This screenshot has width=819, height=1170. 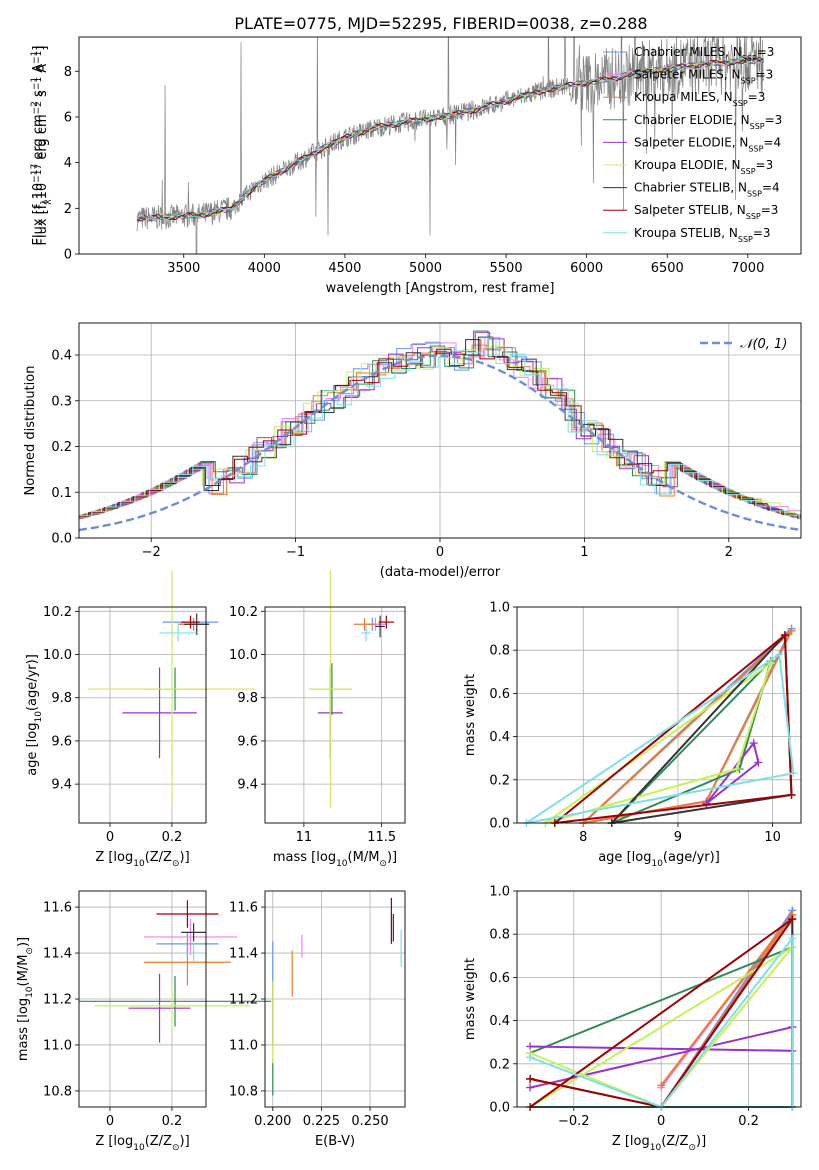 What do you see at coordinates (499, 892) in the screenshot?
I see `y-tick-label: 1.0` at bounding box center [499, 892].